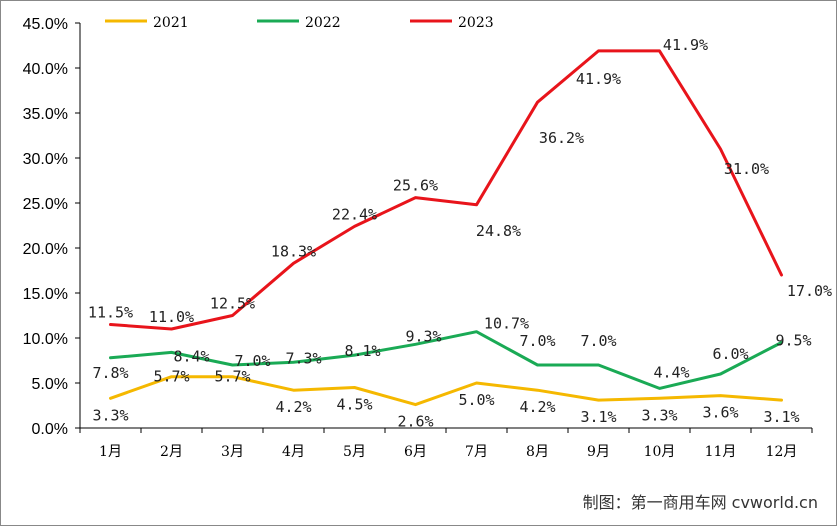 The image size is (837, 526). I want to click on y-tick-label: 0.0%, so click(50, 429).